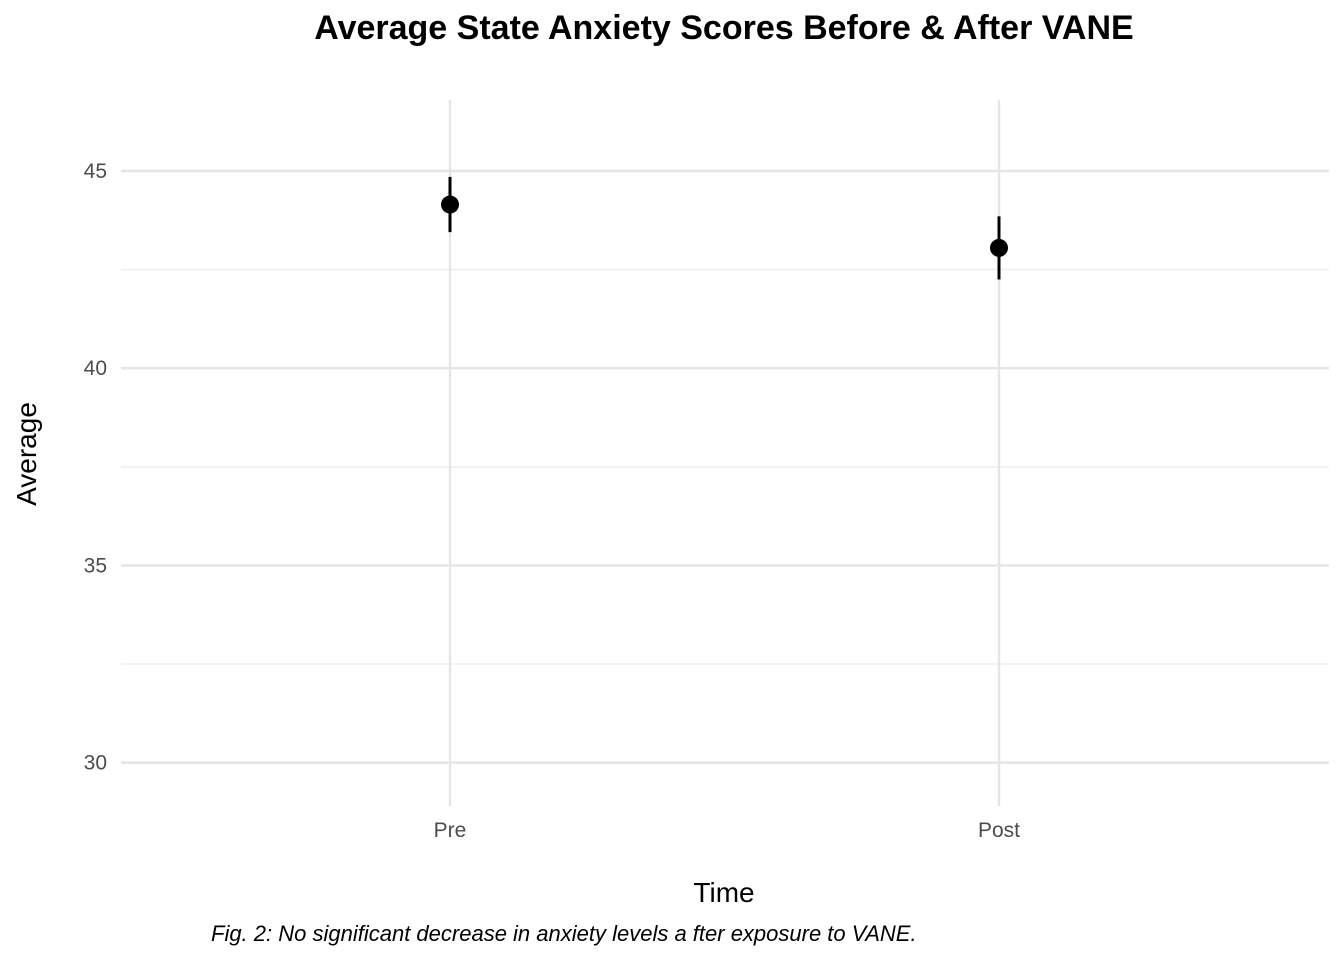  What do you see at coordinates (95, 368) in the screenshot?
I see `y-tick-label: 40` at bounding box center [95, 368].